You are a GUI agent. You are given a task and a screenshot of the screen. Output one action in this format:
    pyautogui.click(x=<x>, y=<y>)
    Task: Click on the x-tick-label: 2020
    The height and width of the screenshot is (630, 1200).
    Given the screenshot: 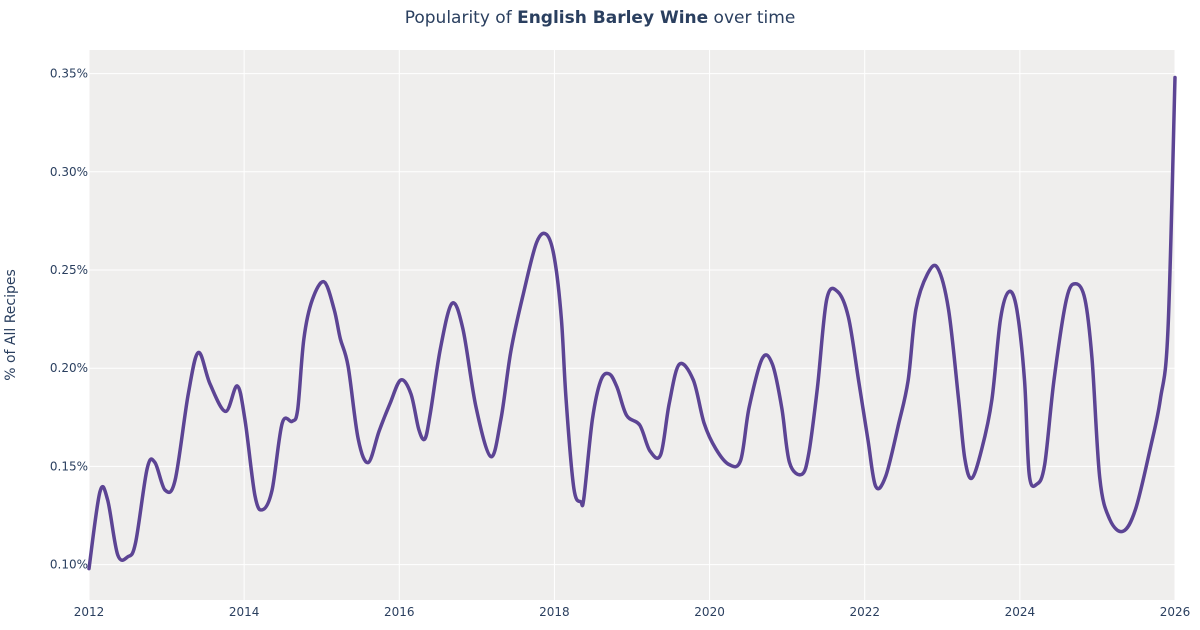 What is the action you would take?
    pyautogui.click(x=709, y=612)
    